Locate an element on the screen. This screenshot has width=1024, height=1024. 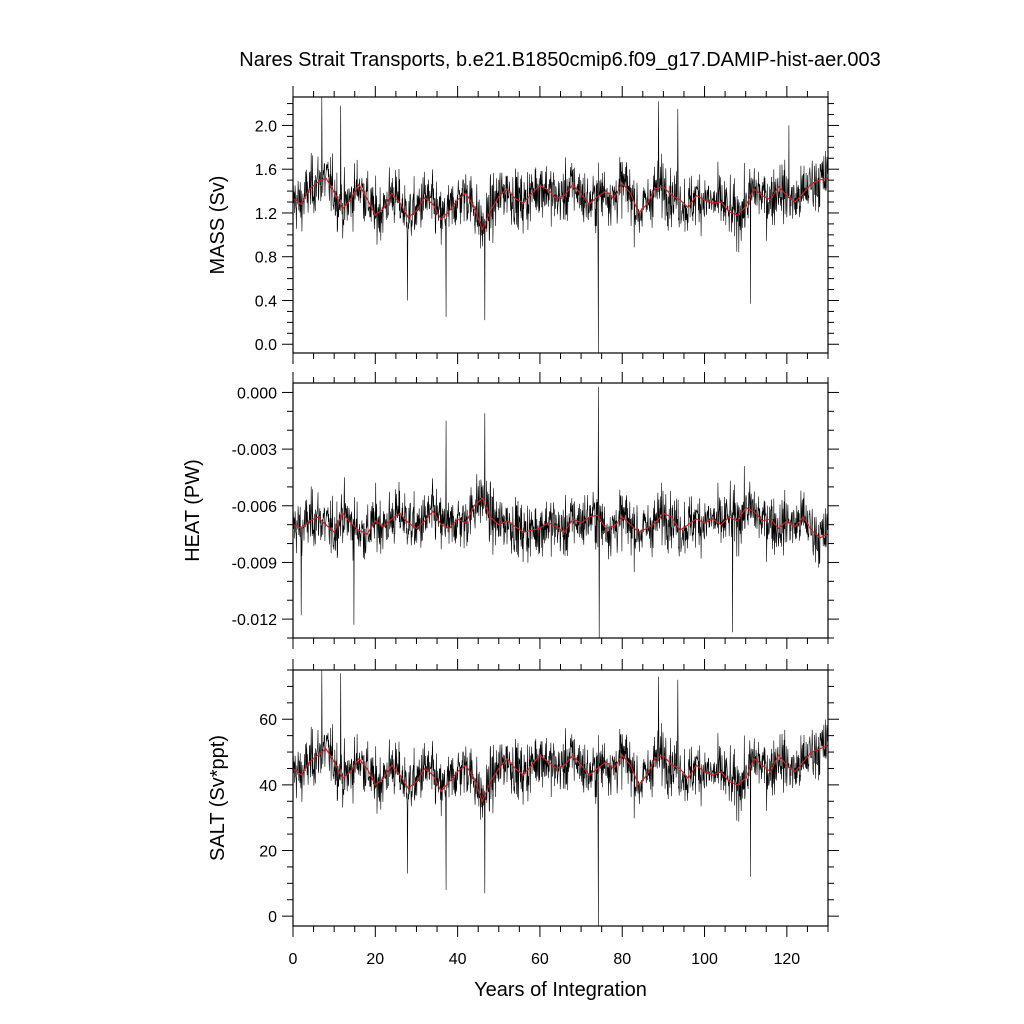
x-tick-label: 20 is located at coordinates (375, 959).